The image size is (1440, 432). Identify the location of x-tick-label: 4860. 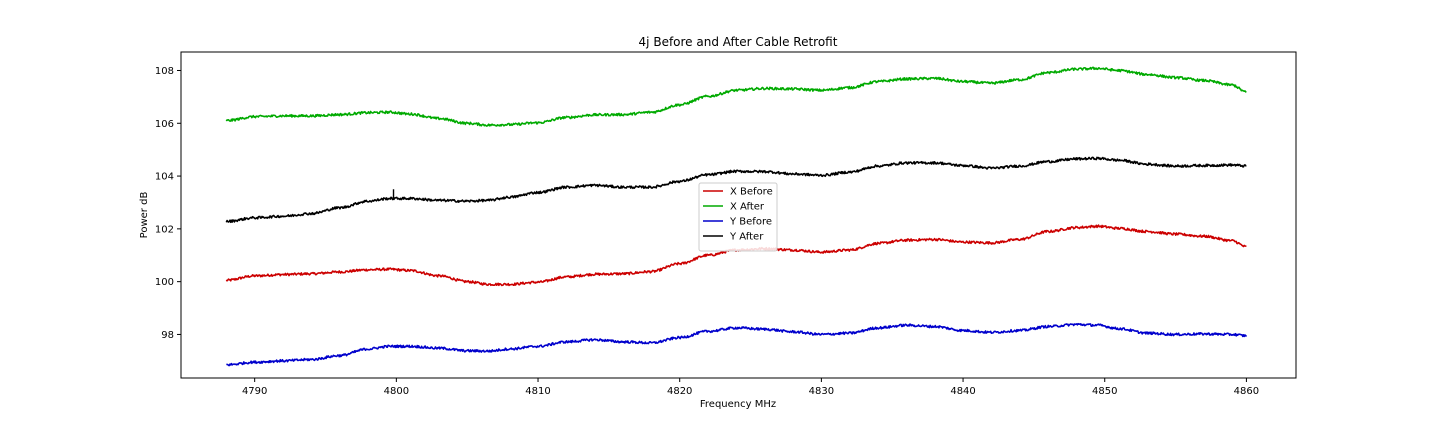
(1246, 391).